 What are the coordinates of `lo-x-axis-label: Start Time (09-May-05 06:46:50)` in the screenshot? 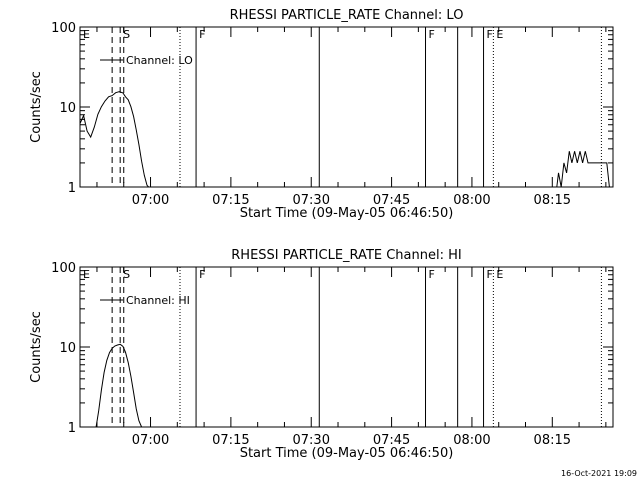 It's located at (347, 213).